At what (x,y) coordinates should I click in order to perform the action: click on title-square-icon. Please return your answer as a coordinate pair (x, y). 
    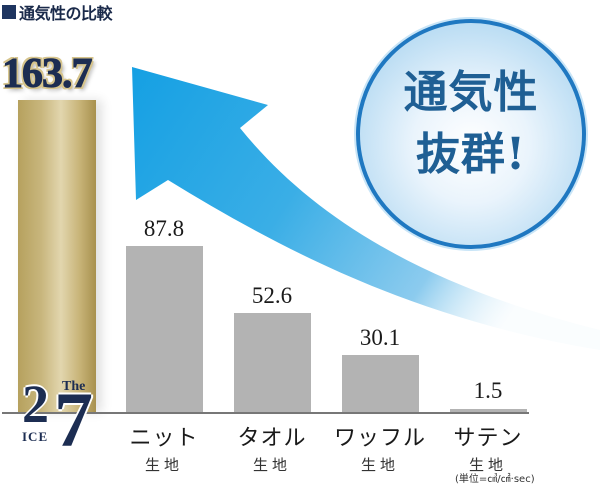
    Looking at the image, I should click on (9, 12).